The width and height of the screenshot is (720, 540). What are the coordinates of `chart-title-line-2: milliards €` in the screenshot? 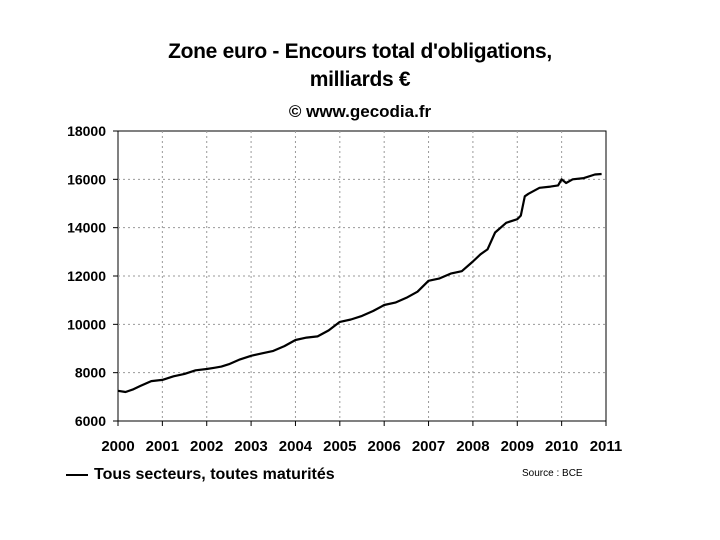 It's located at (360, 79).